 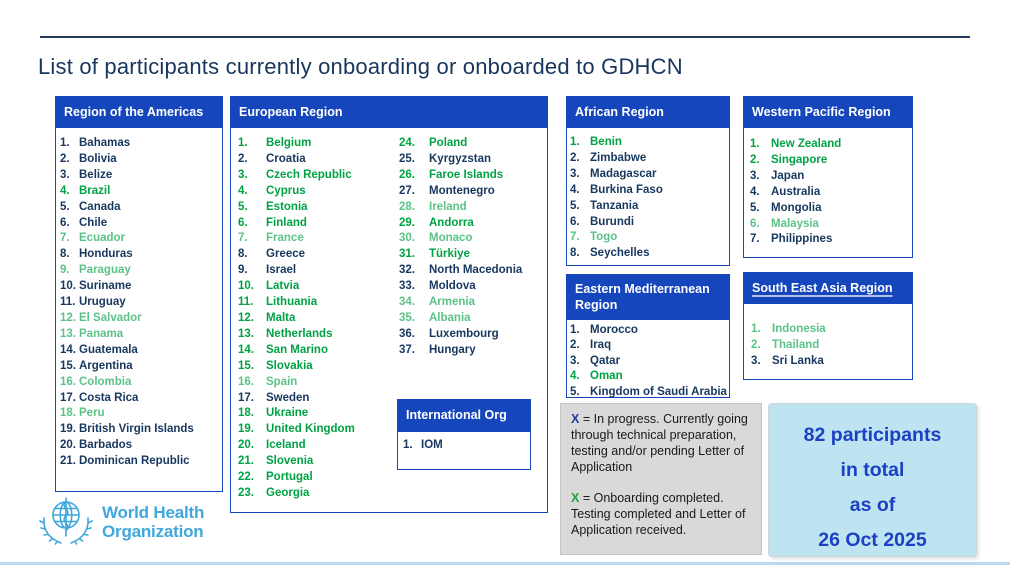 What do you see at coordinates (68, 333) in the screenshot?
I see `item-number: 13.` at bounding box center [68, 333].